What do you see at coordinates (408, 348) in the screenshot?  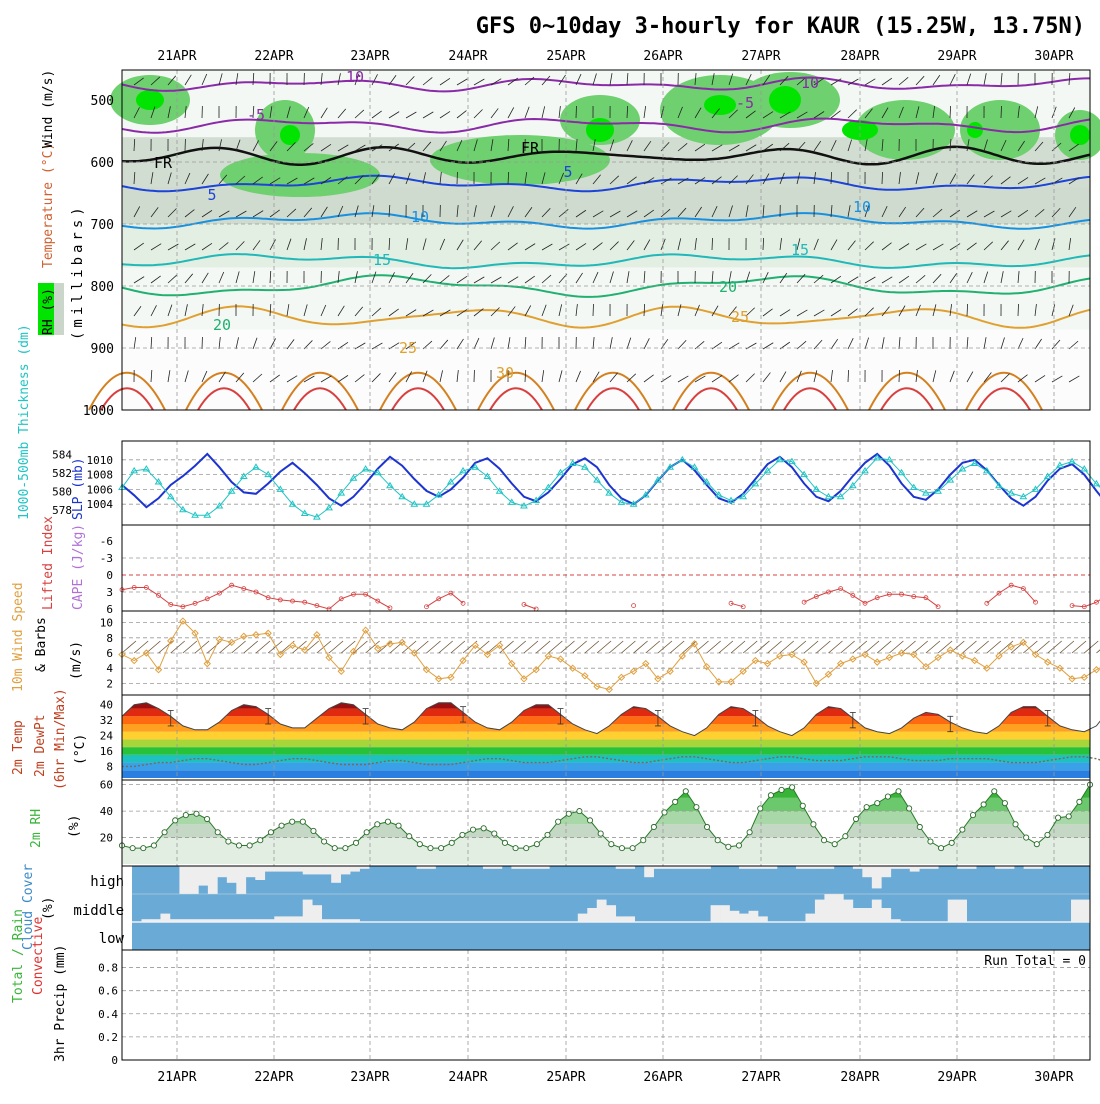 I see `isotherm-label: 25` at bounding box center [408, 348].